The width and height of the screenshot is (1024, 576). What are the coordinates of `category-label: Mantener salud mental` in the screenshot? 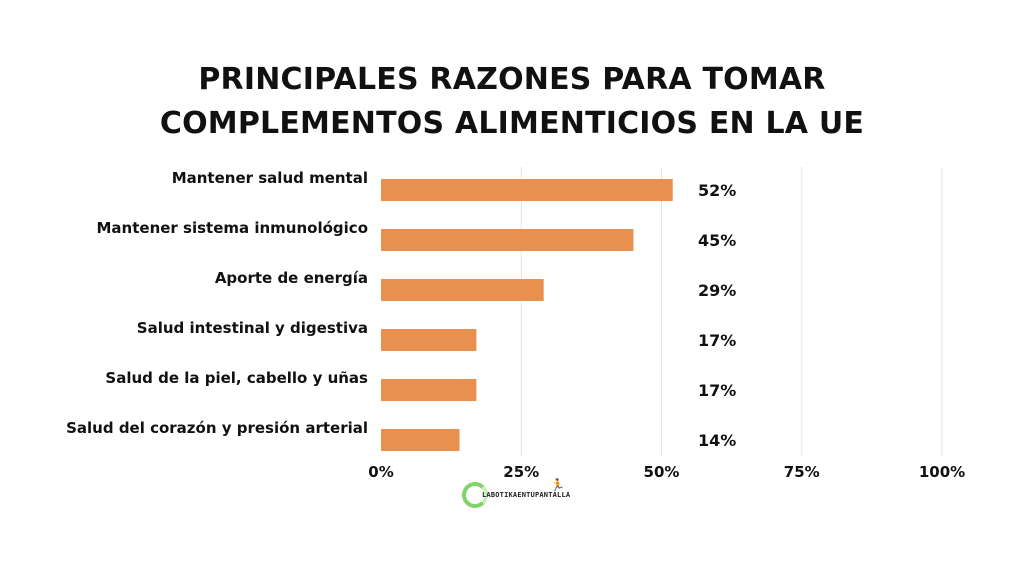 It's located at (270, 178).